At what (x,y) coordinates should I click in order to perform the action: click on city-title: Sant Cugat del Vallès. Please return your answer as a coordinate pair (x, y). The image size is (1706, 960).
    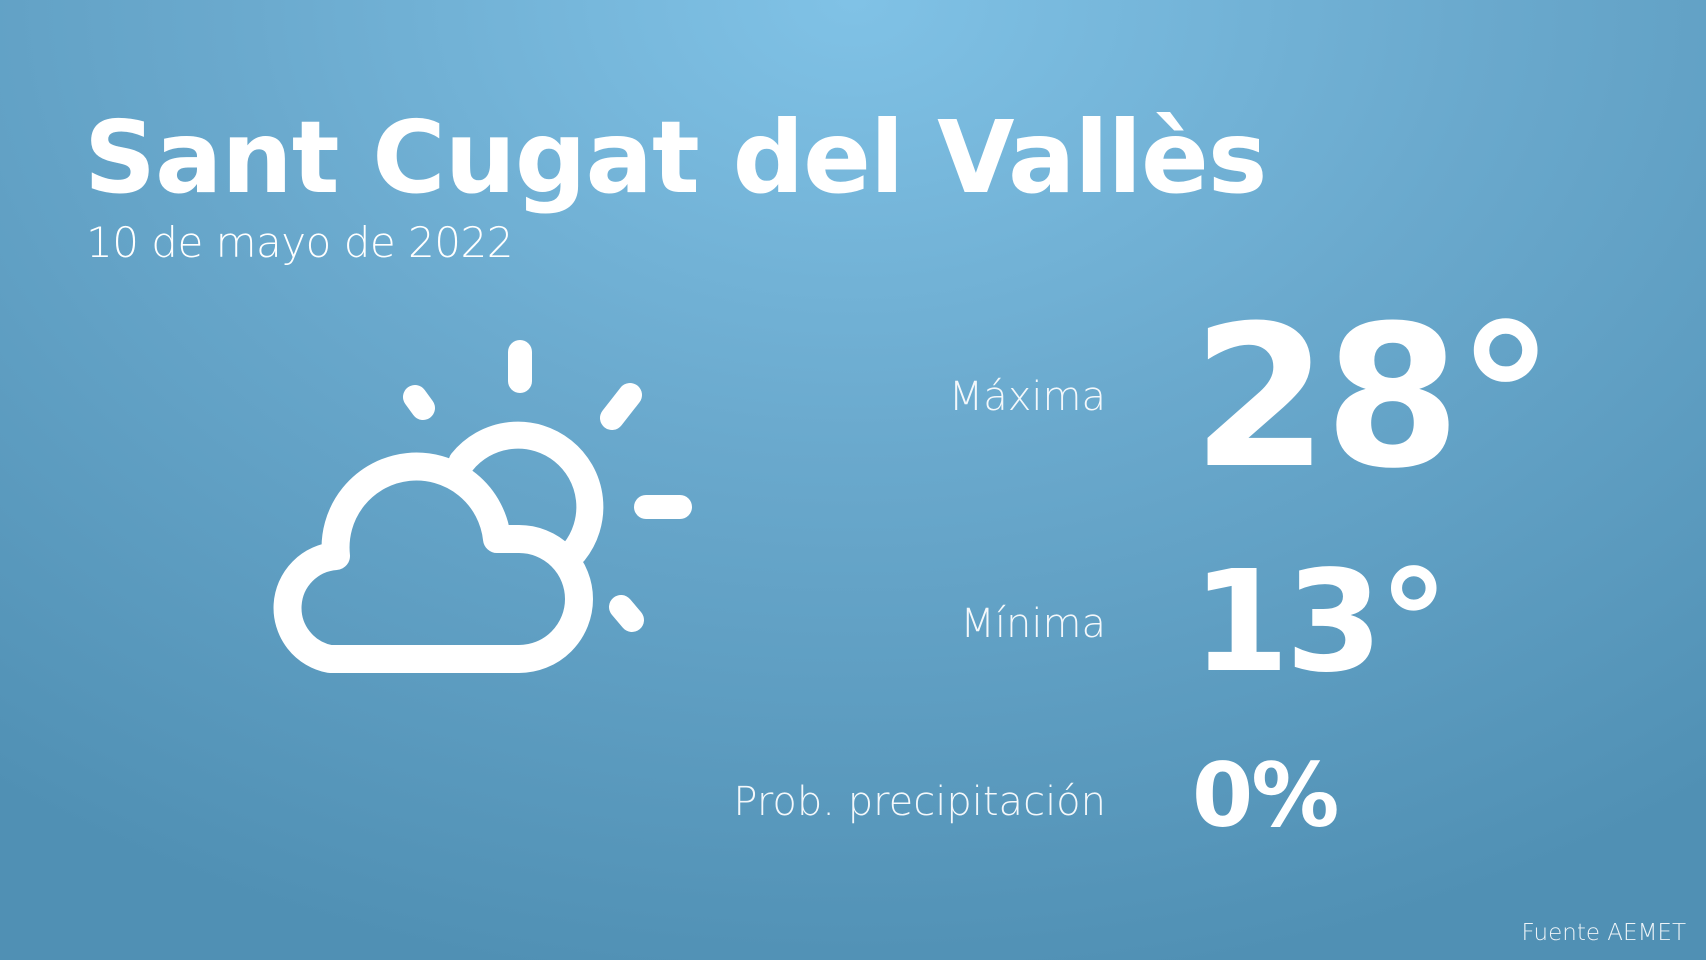
    Looking at the image, I should click on (675, 157).